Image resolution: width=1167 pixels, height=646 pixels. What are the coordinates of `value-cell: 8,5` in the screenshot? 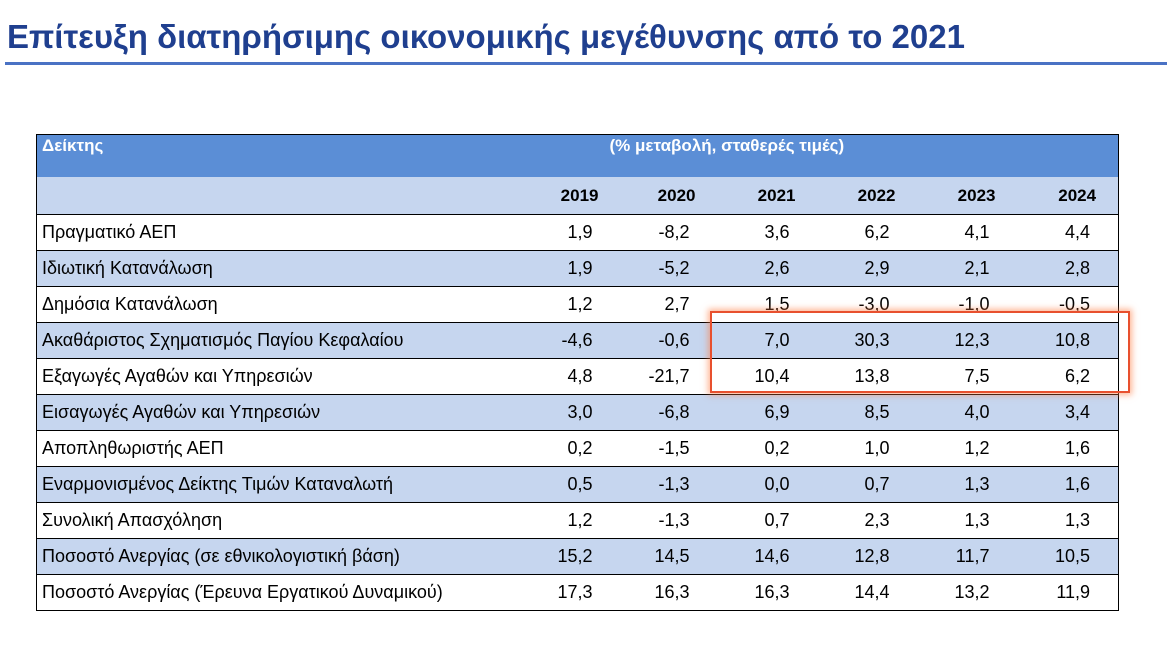 It's located at (867, 412).